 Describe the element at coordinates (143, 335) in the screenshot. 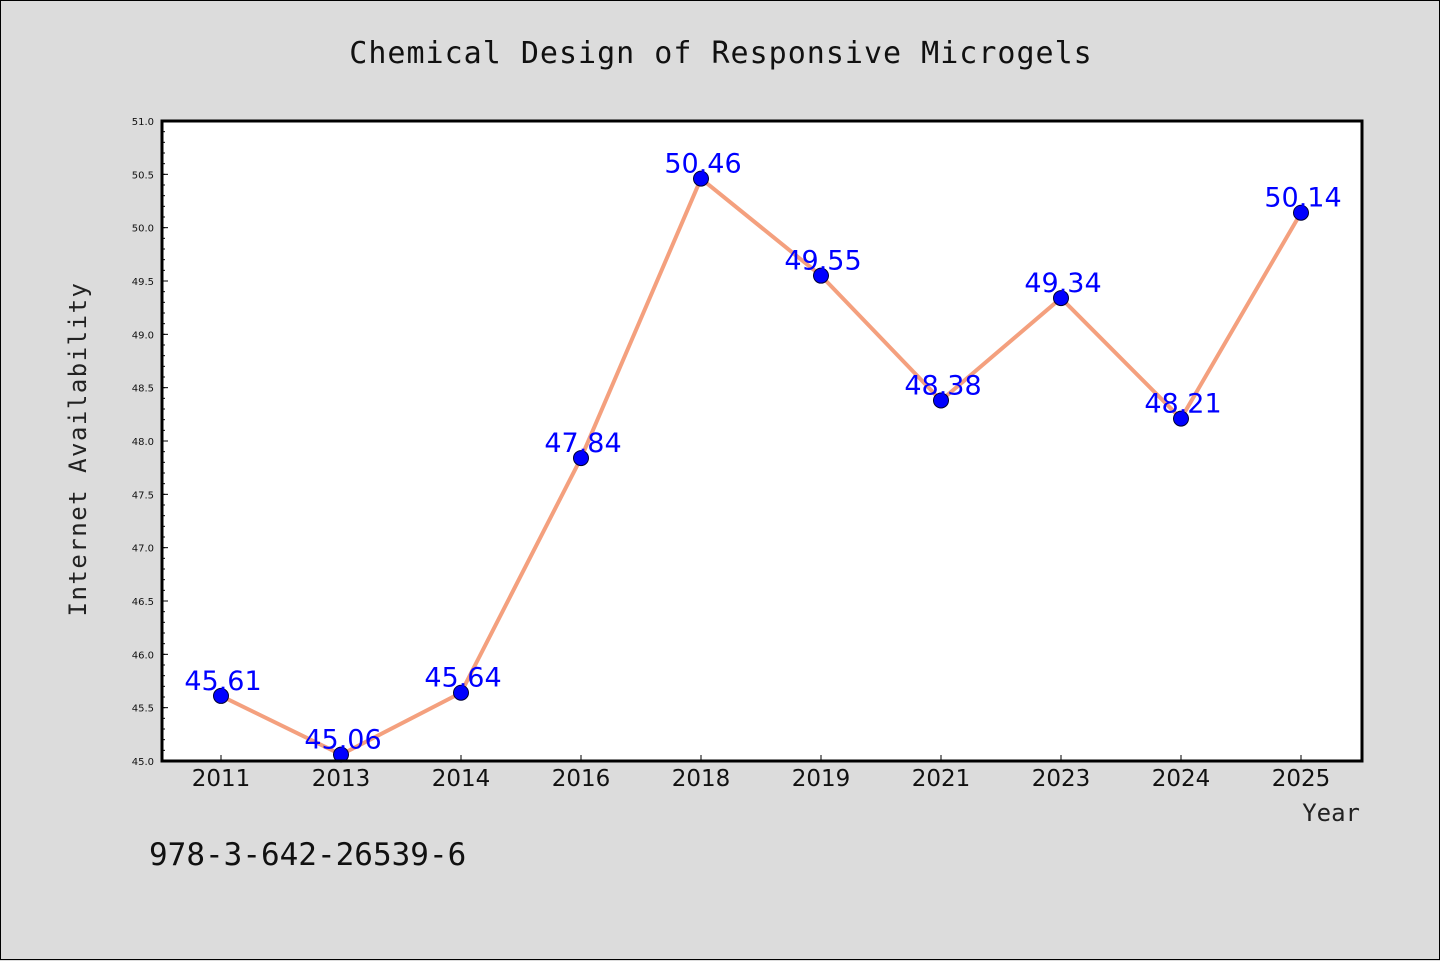

I see `y-tick-label: 49.0` at that location.